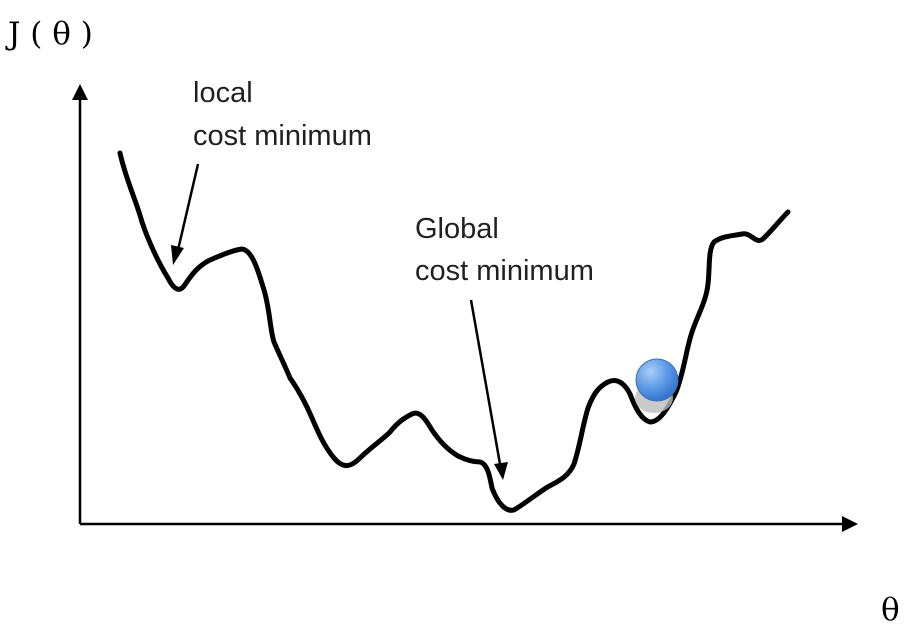  Describe the element at coordinates (457, 229) in the screenshot. I see `global-minimum-label-line1: Global` at that location.